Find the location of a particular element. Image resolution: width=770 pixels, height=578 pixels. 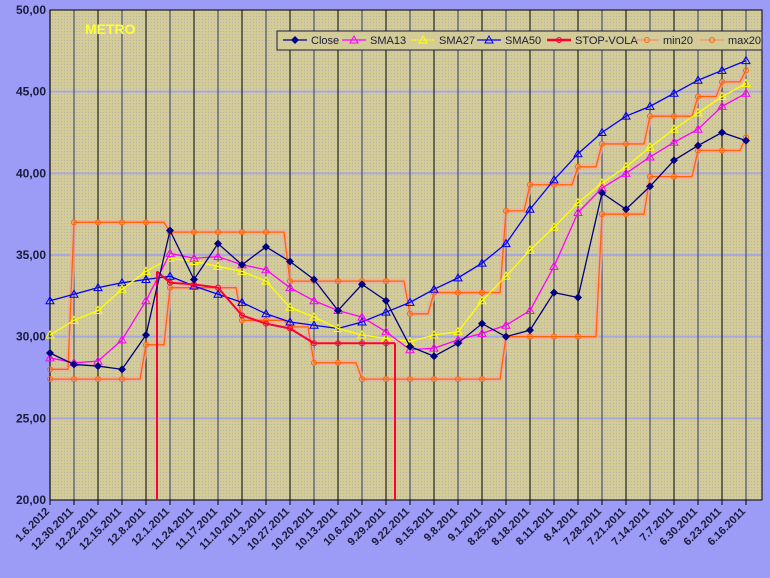

y-tick-label: 35,00 is located at coordinates (31, 255).